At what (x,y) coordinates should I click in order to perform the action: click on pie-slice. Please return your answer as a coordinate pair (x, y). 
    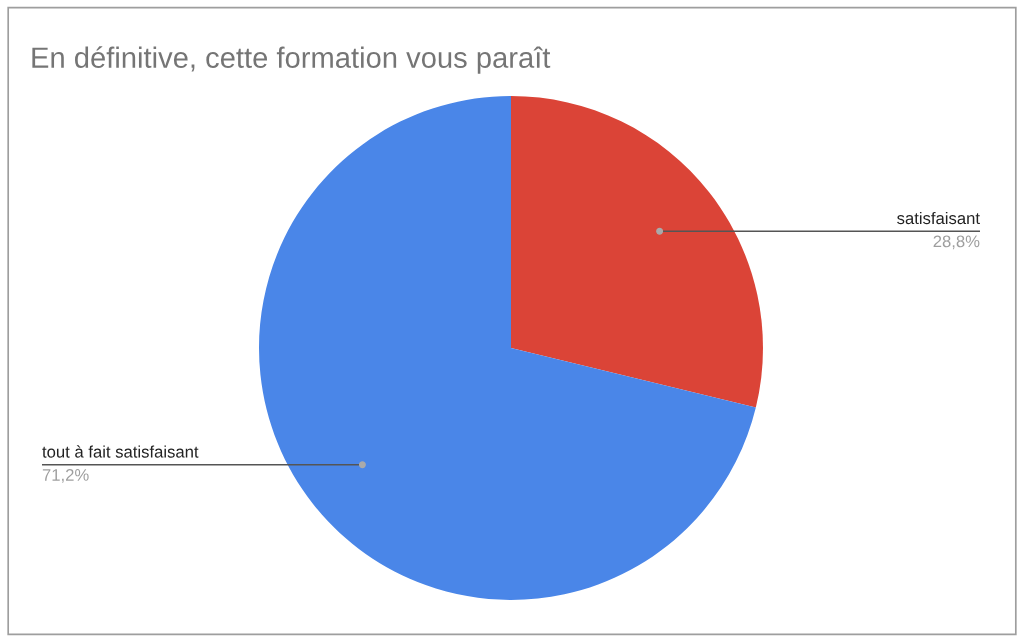
    Looking at the image, I should click on (637, 252).